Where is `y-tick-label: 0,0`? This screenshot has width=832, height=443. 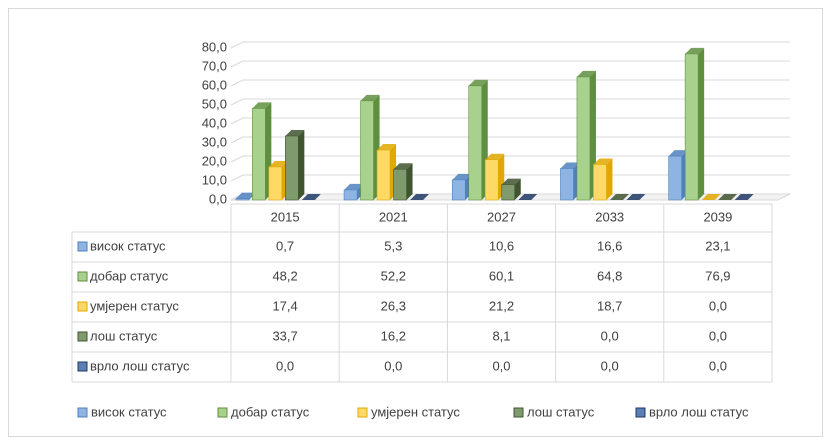
y-tick-label: 0,0 is located at coordinates (218, 198).